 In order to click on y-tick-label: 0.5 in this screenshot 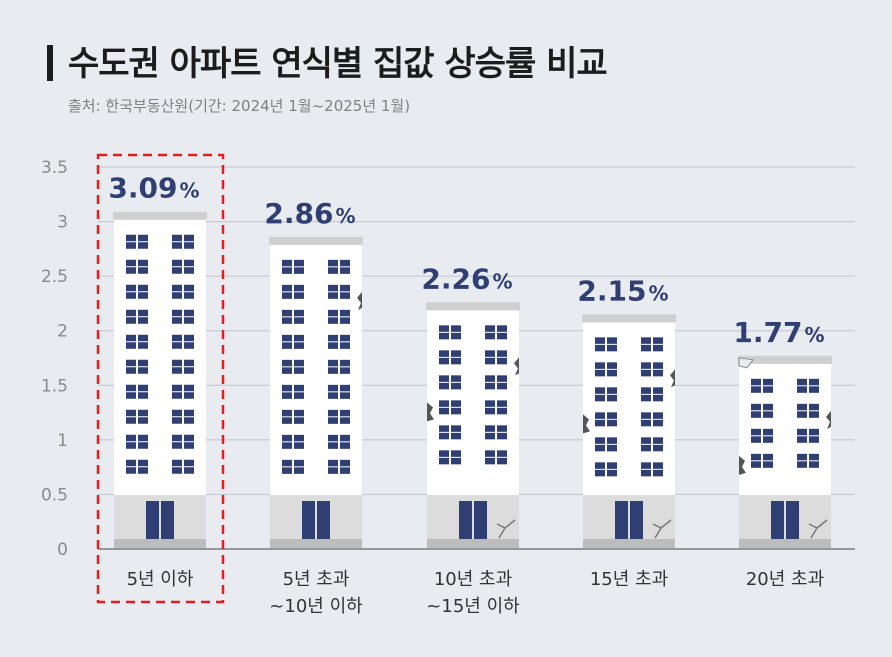, I will do `click(54, 495)`.